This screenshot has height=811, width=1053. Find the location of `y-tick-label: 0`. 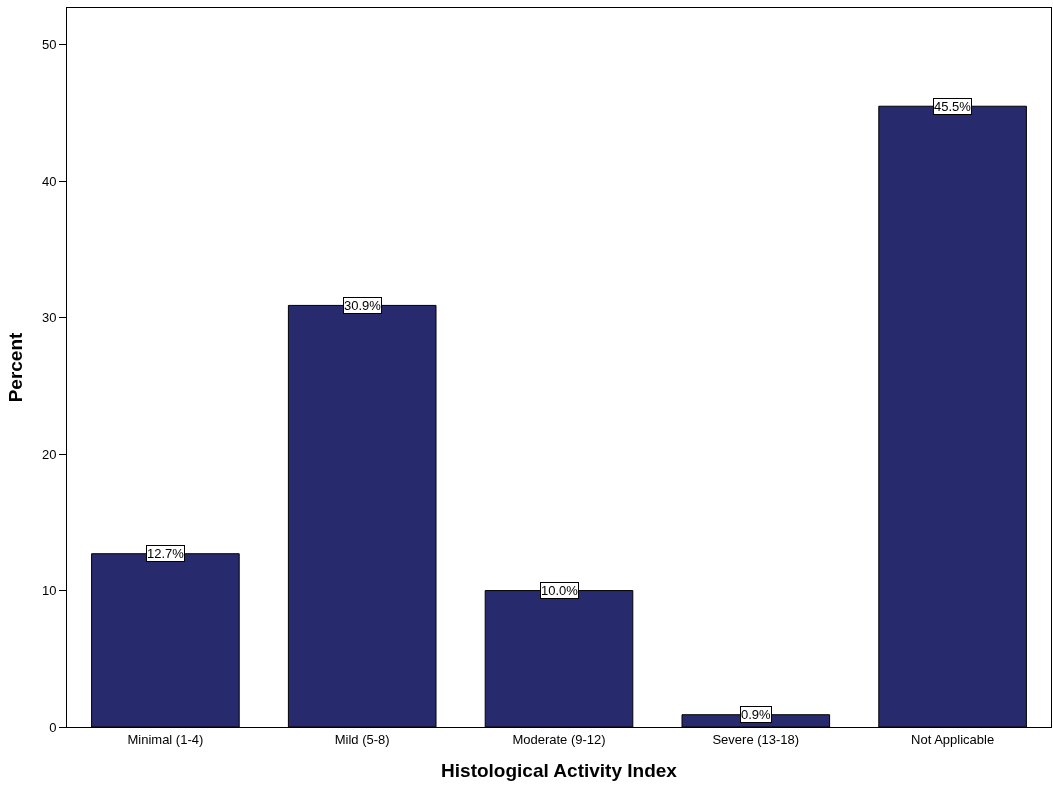

y-tick-label: 0 is located at coordinates (53, 727).